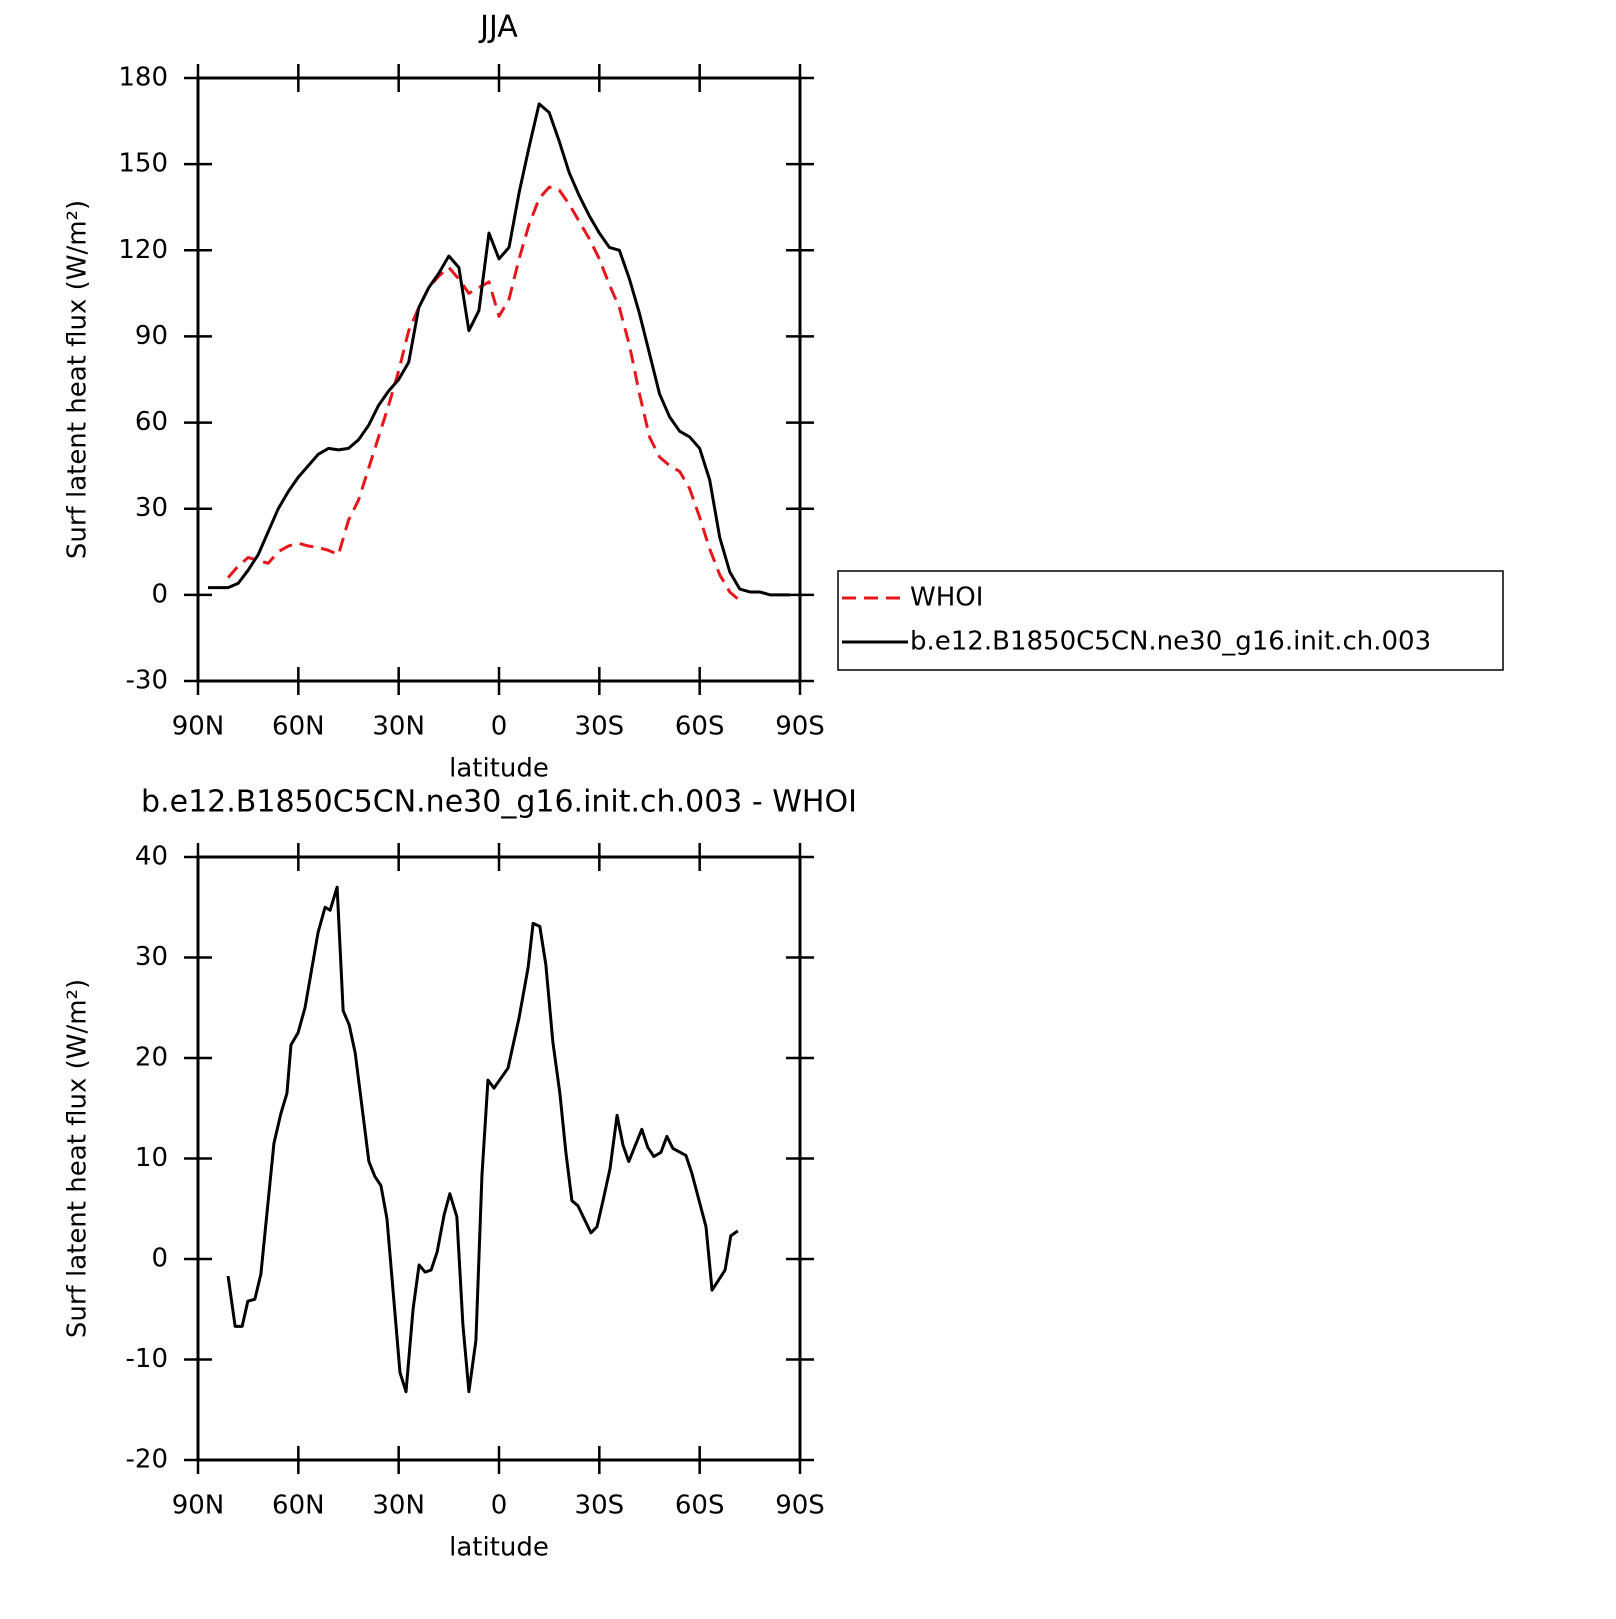 The image size is (1616, 1619). What do you see at coordinates (143, 250) in the screenshot?
I see `y-tick-label: 120` at bounding box center [143, 250].